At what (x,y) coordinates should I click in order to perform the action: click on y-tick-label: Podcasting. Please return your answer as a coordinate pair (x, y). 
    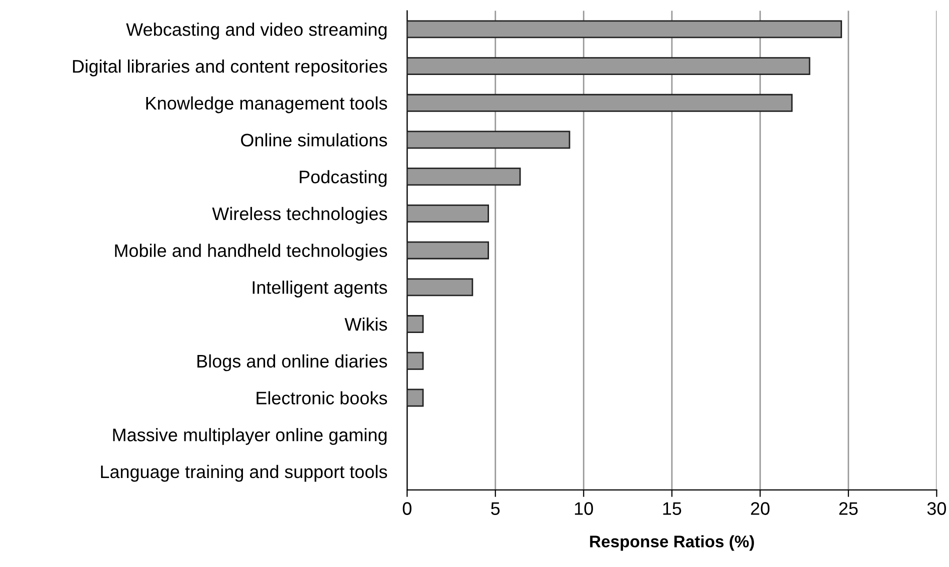
    Looking at the image, I should click on (343, 178).